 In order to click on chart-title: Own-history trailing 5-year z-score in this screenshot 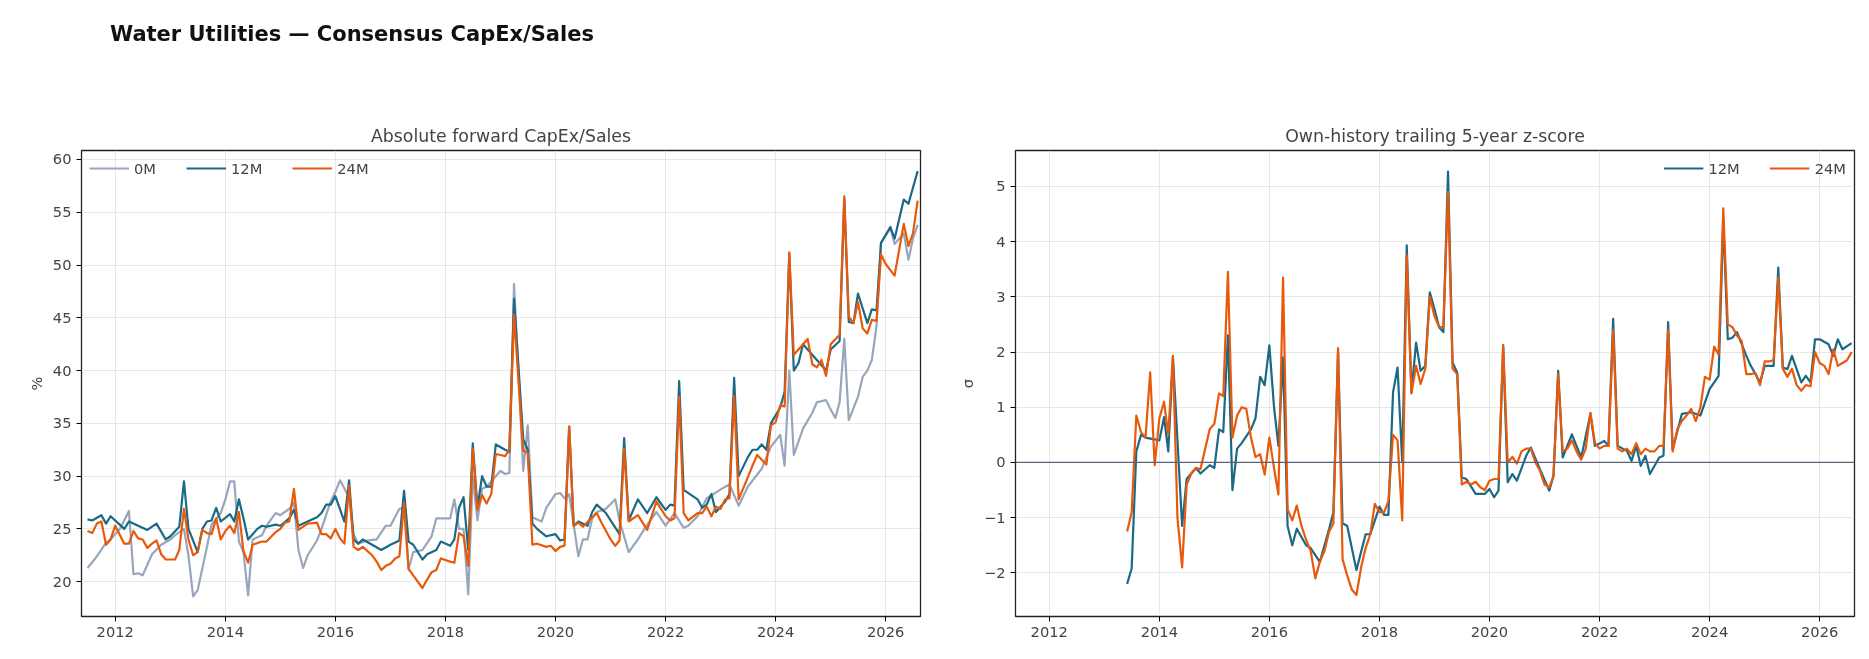, I will do `click(1435, 135)`.